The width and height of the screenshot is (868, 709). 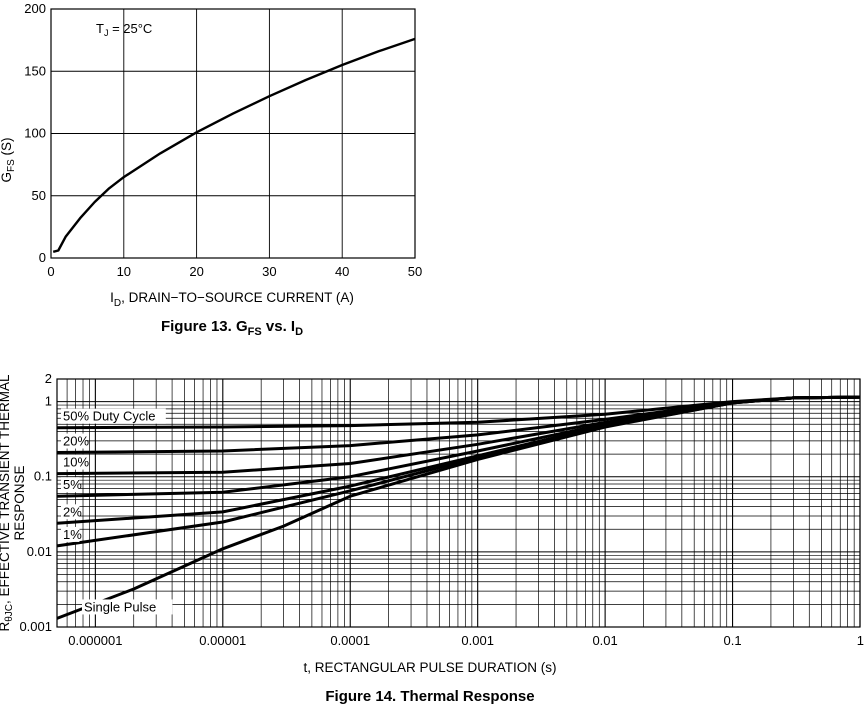 I want to click on thermal-series-label: 10%, so click(x=76, y=462).